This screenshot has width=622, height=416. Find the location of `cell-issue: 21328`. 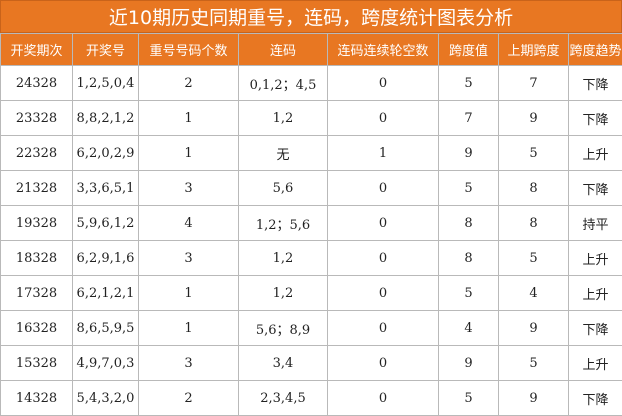

cell-issue: 21328 is located at coordinates (37, 188).